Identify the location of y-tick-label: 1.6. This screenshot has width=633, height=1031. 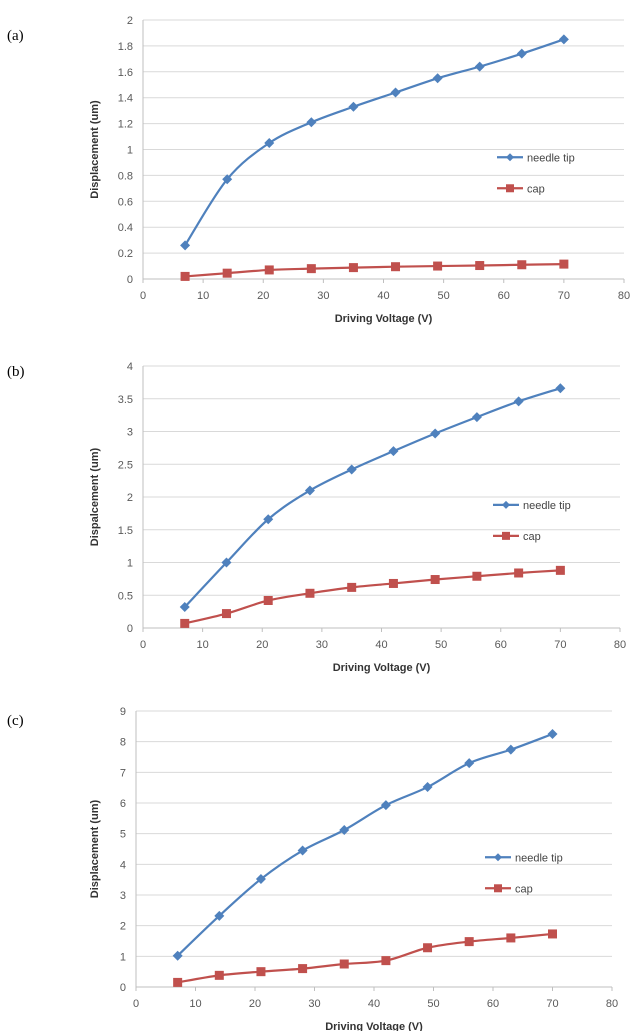
(125, 73).